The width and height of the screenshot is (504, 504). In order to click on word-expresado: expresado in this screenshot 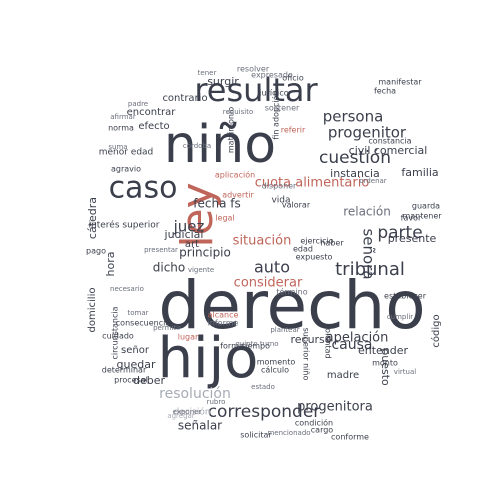, I will do `click(272, 75)`.